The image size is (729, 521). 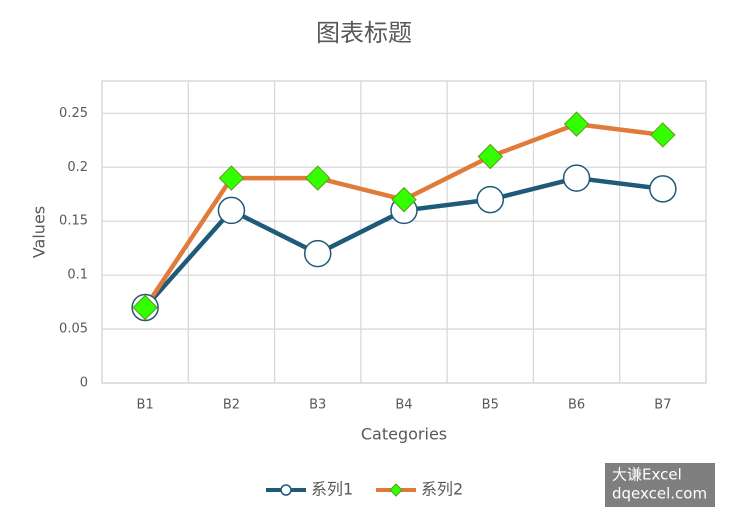 I want to click on x-tick-label: B3, so click(x=317, y=405).